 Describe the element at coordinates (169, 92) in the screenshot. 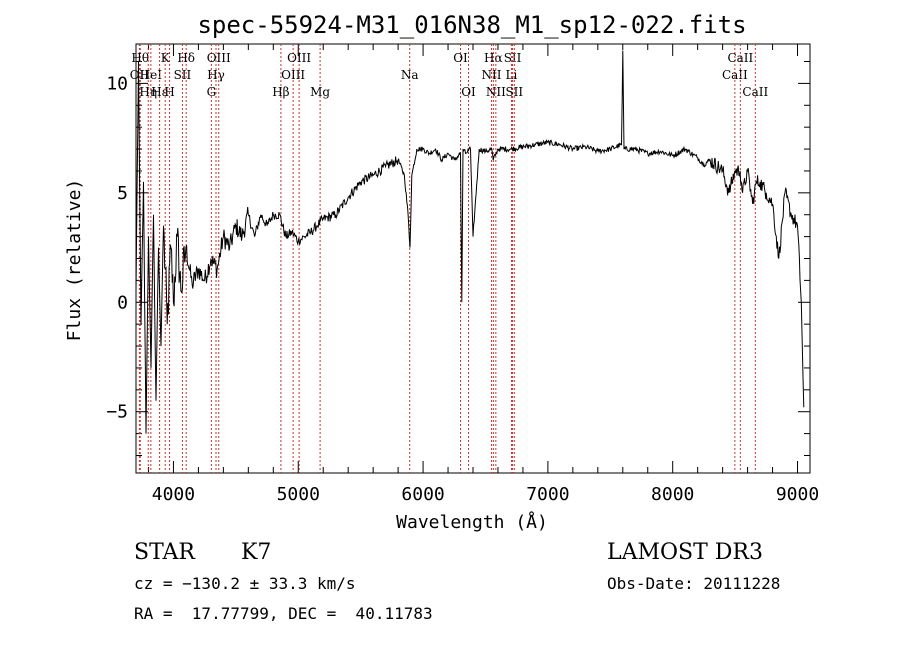

I see `spectral-line-label: H` at that location.